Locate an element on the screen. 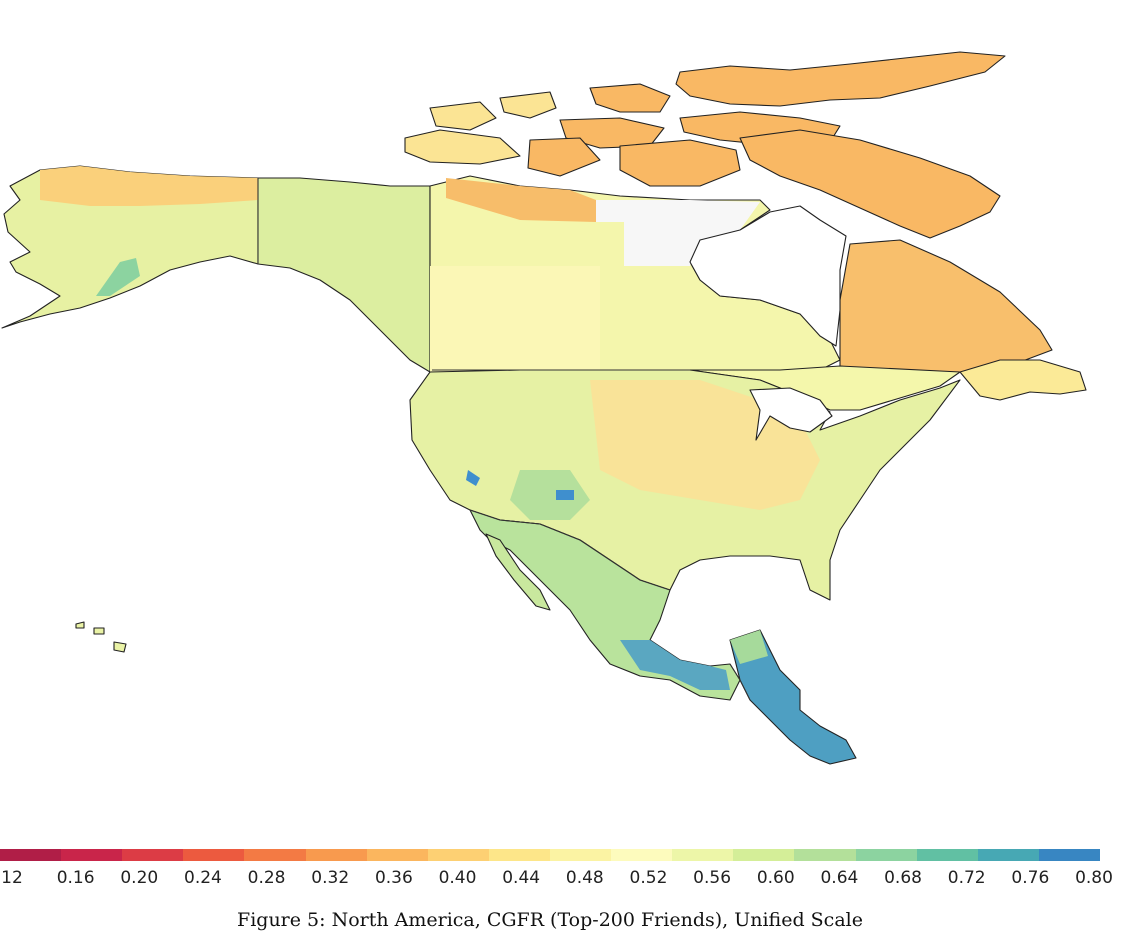  colorbar-tick-label: 0.76 is located at coordinates (1030, 878).